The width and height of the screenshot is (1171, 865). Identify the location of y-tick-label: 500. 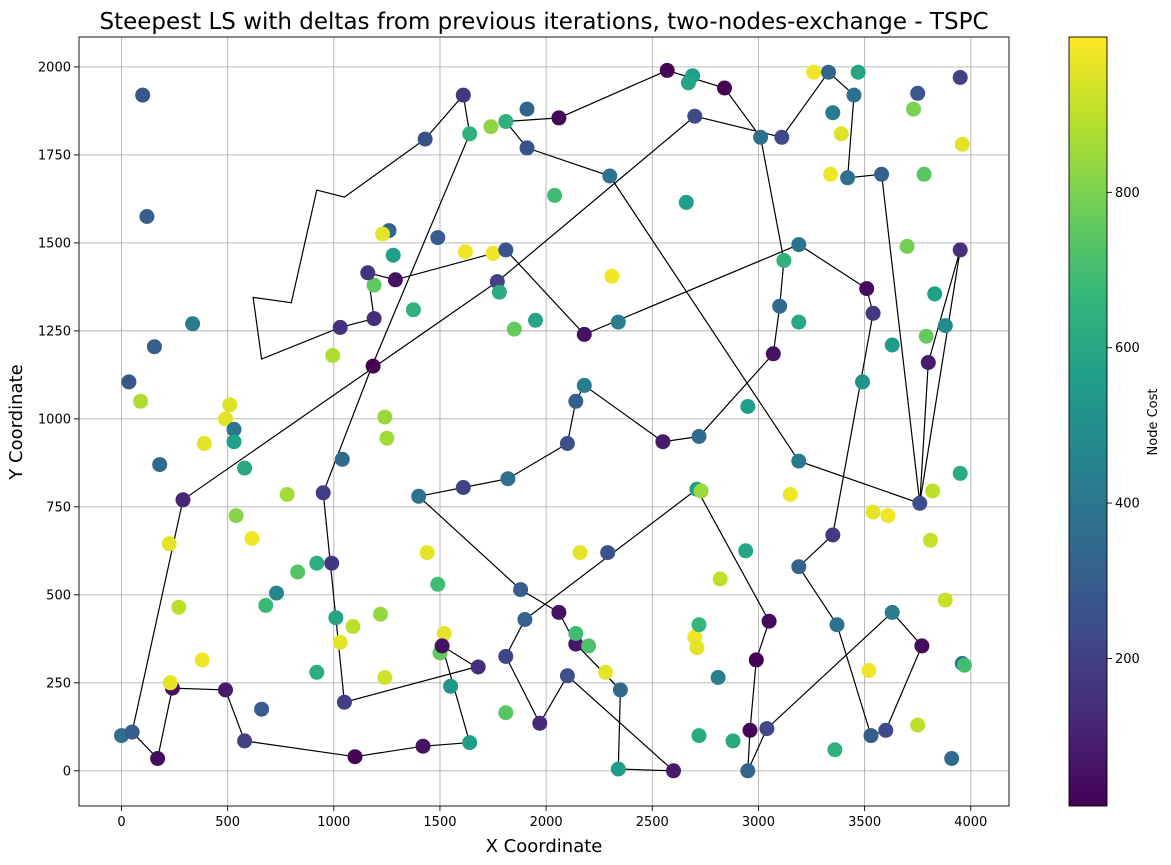
(58, 595).